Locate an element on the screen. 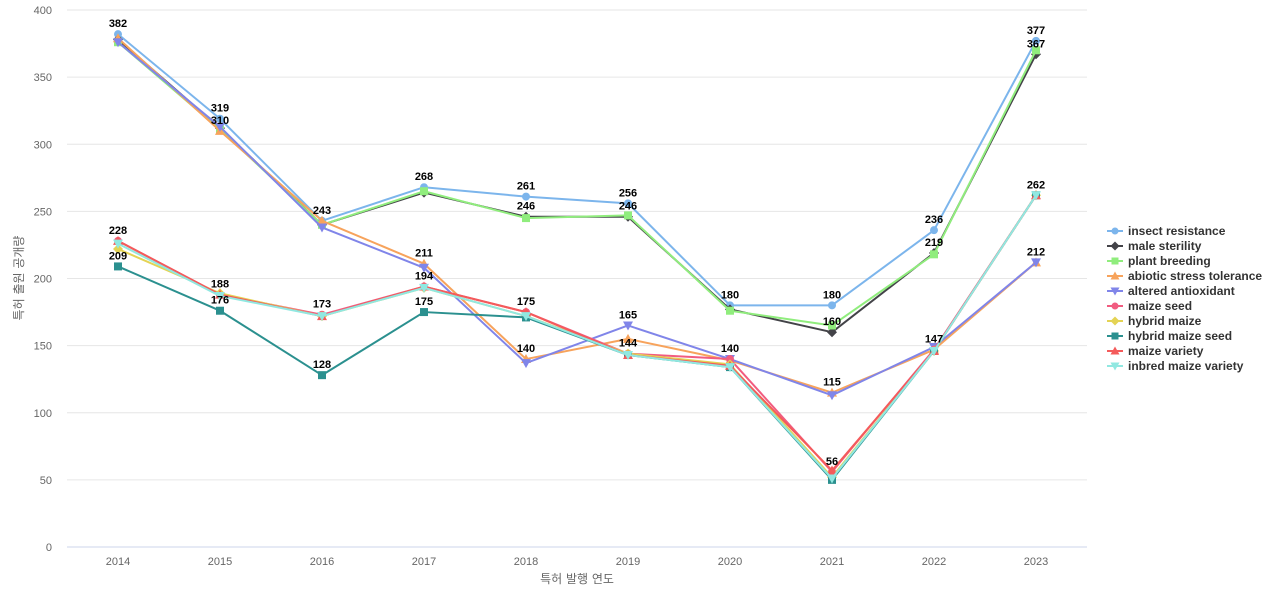  data-label: 160 is located at coordinates (832, 322).